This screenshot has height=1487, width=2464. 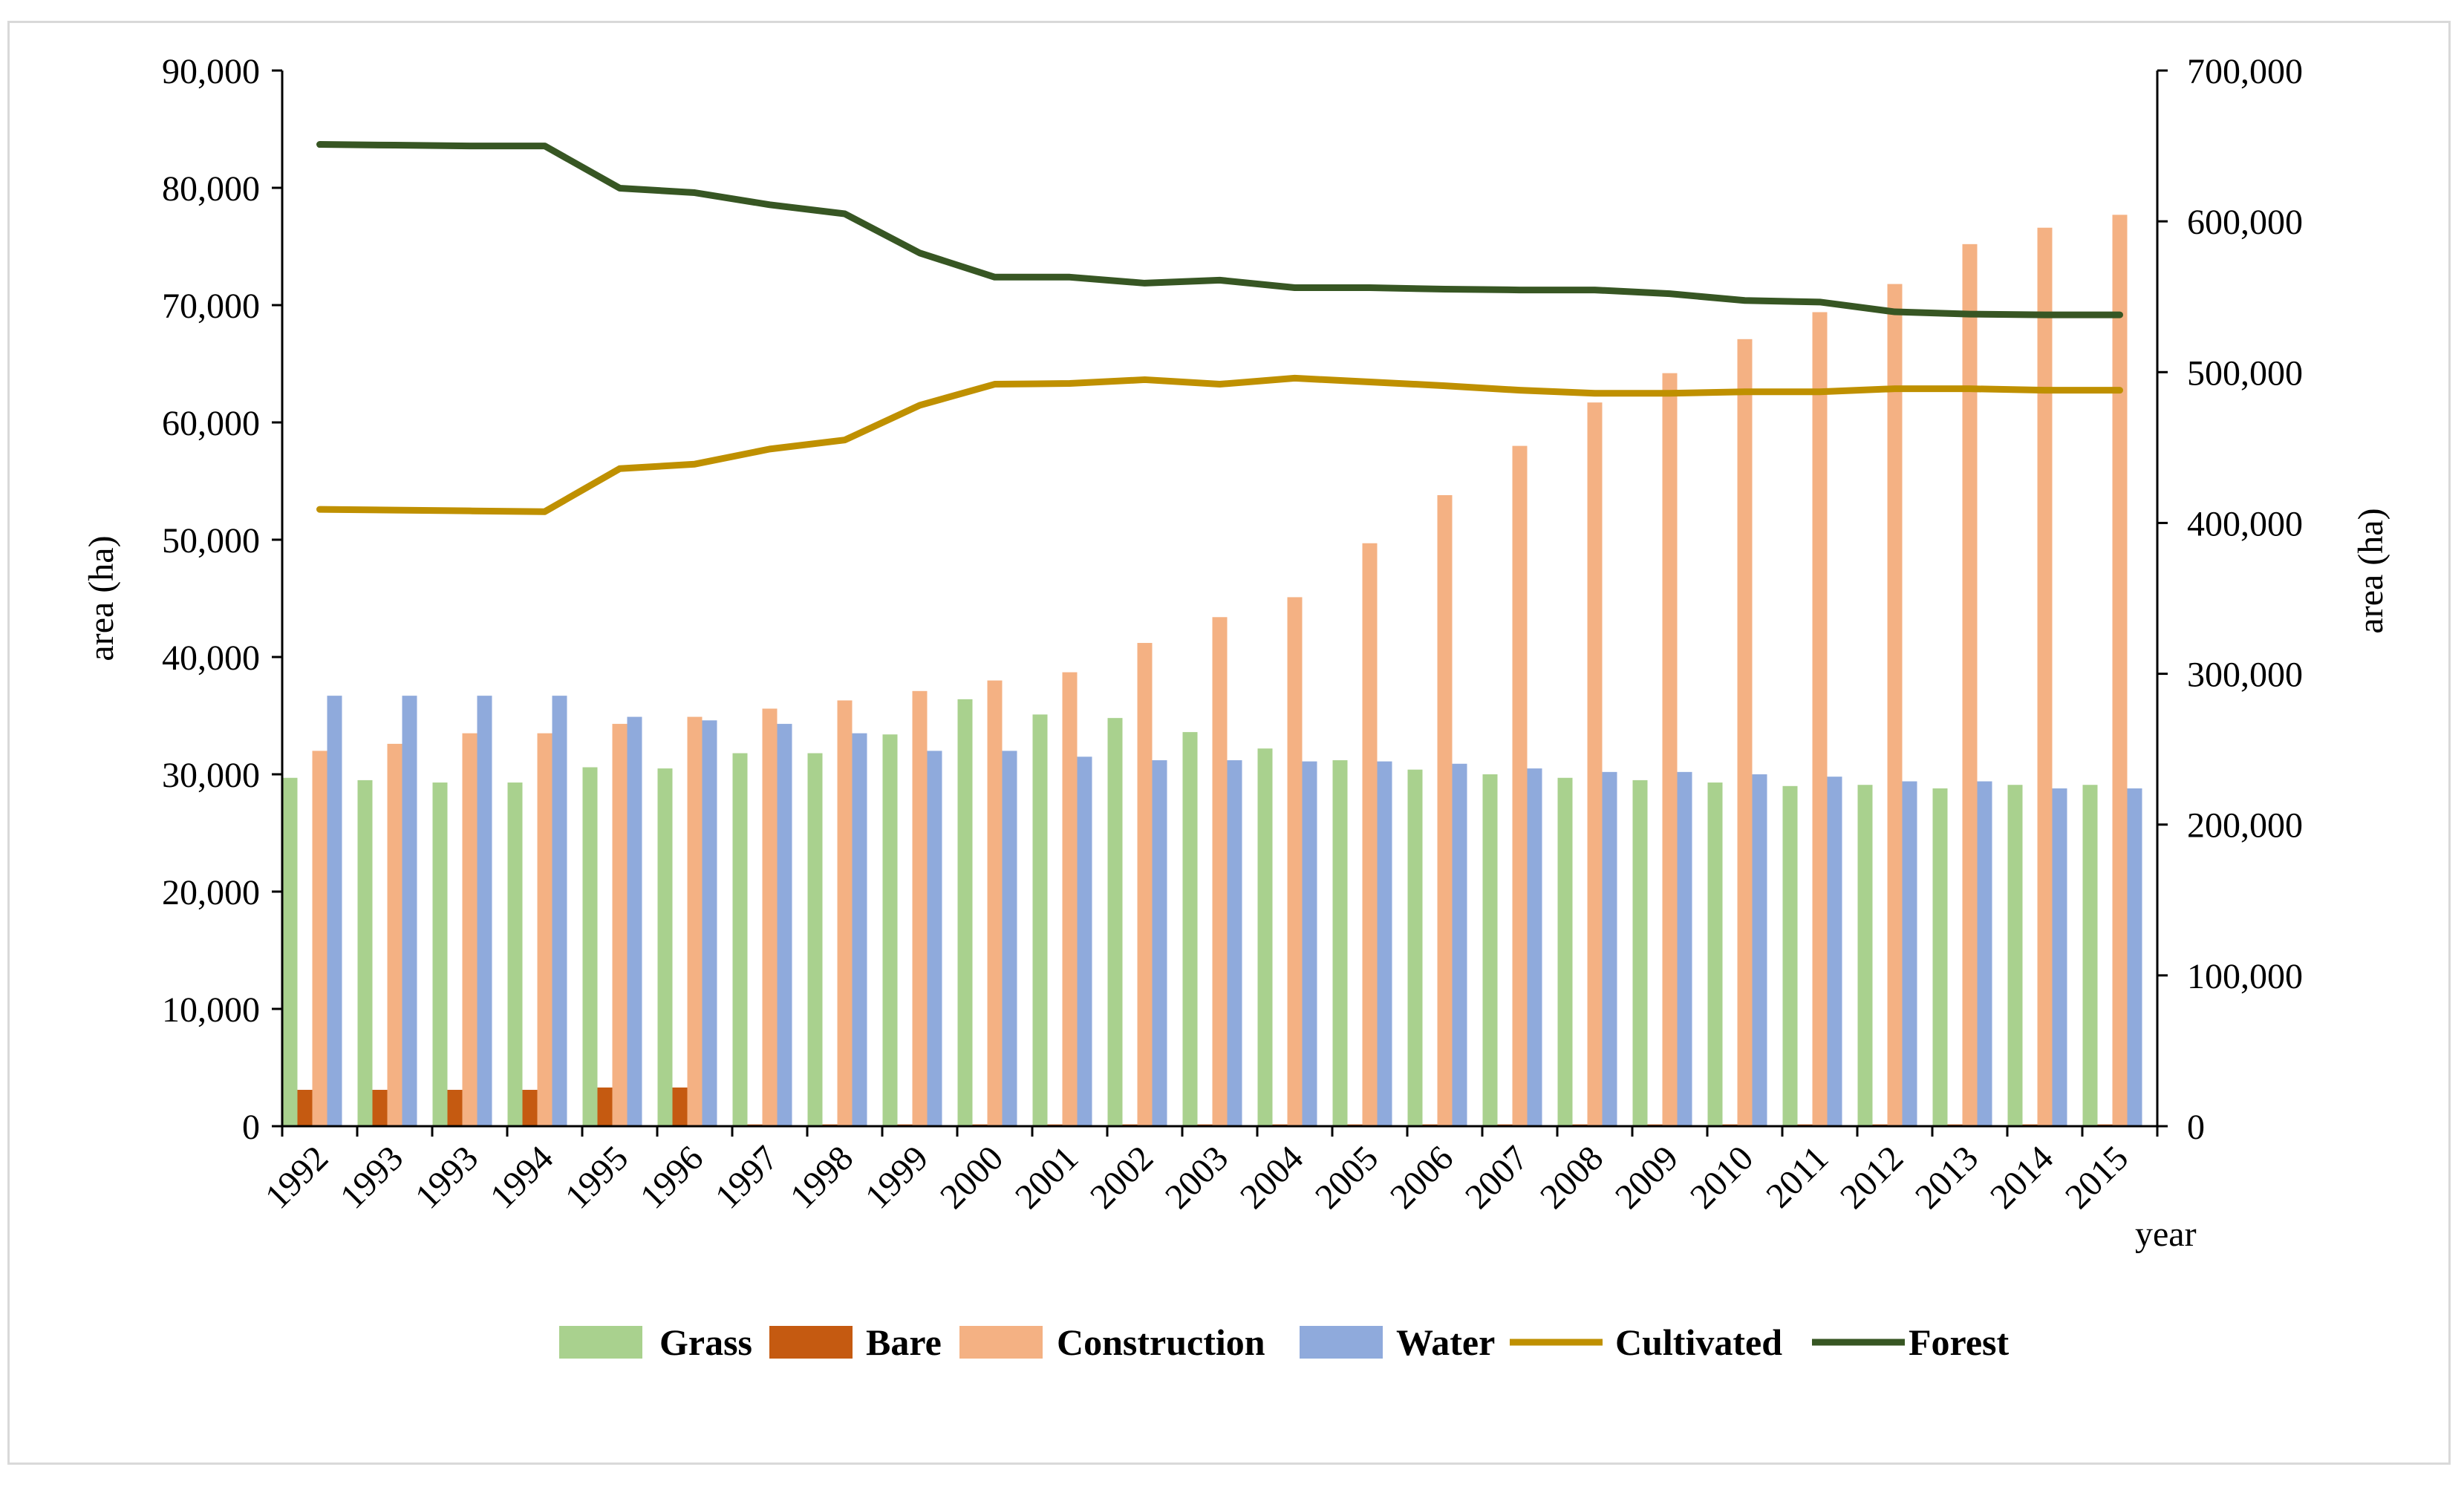 What do you see at coordinates (2196, 1127) in the screenshot?
I see `y-right-tick-label: 0` at bounding box center [2196, 1127].